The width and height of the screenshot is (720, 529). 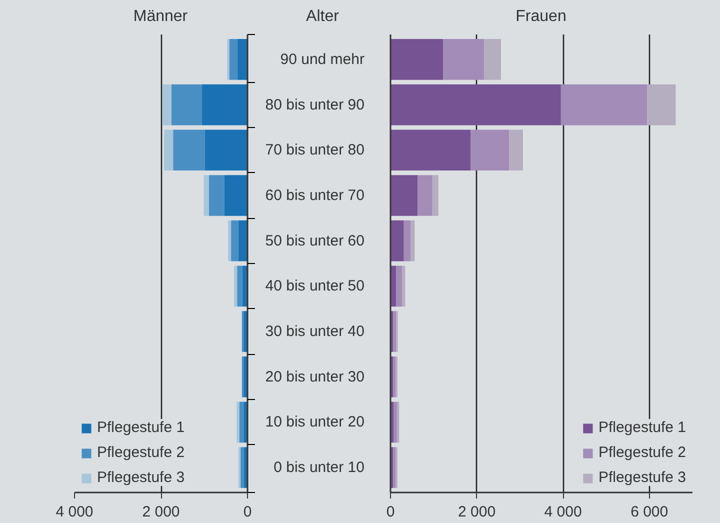 What do you see at coordinates (315, 286) in the screenshot?
I see `y-tick-label: 40 bis unter 50` at bounding box center [315, 286].